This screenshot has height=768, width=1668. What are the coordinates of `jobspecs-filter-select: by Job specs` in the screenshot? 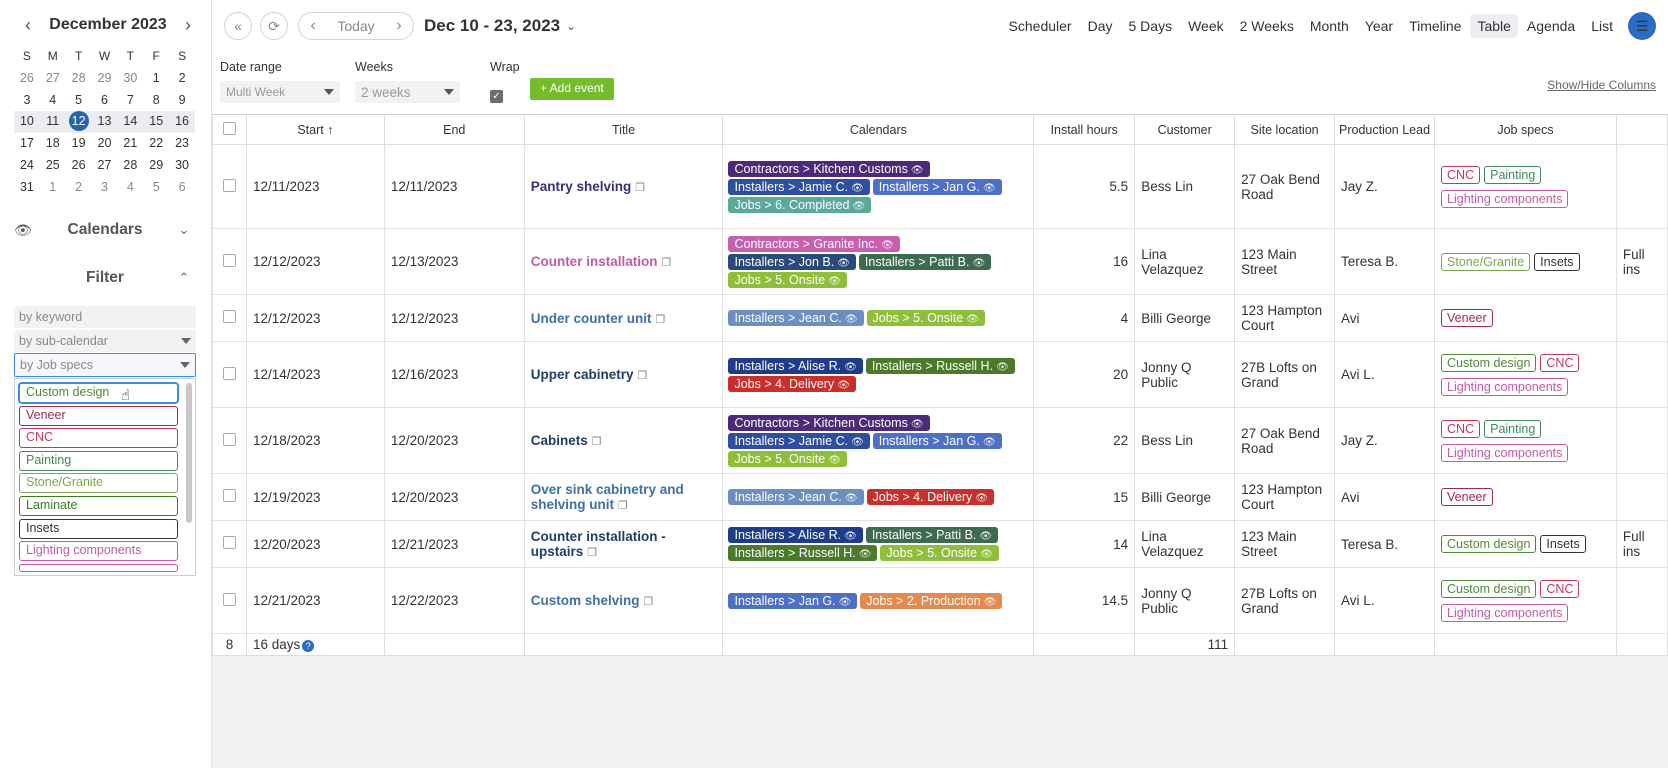 It's located at (105, 365).